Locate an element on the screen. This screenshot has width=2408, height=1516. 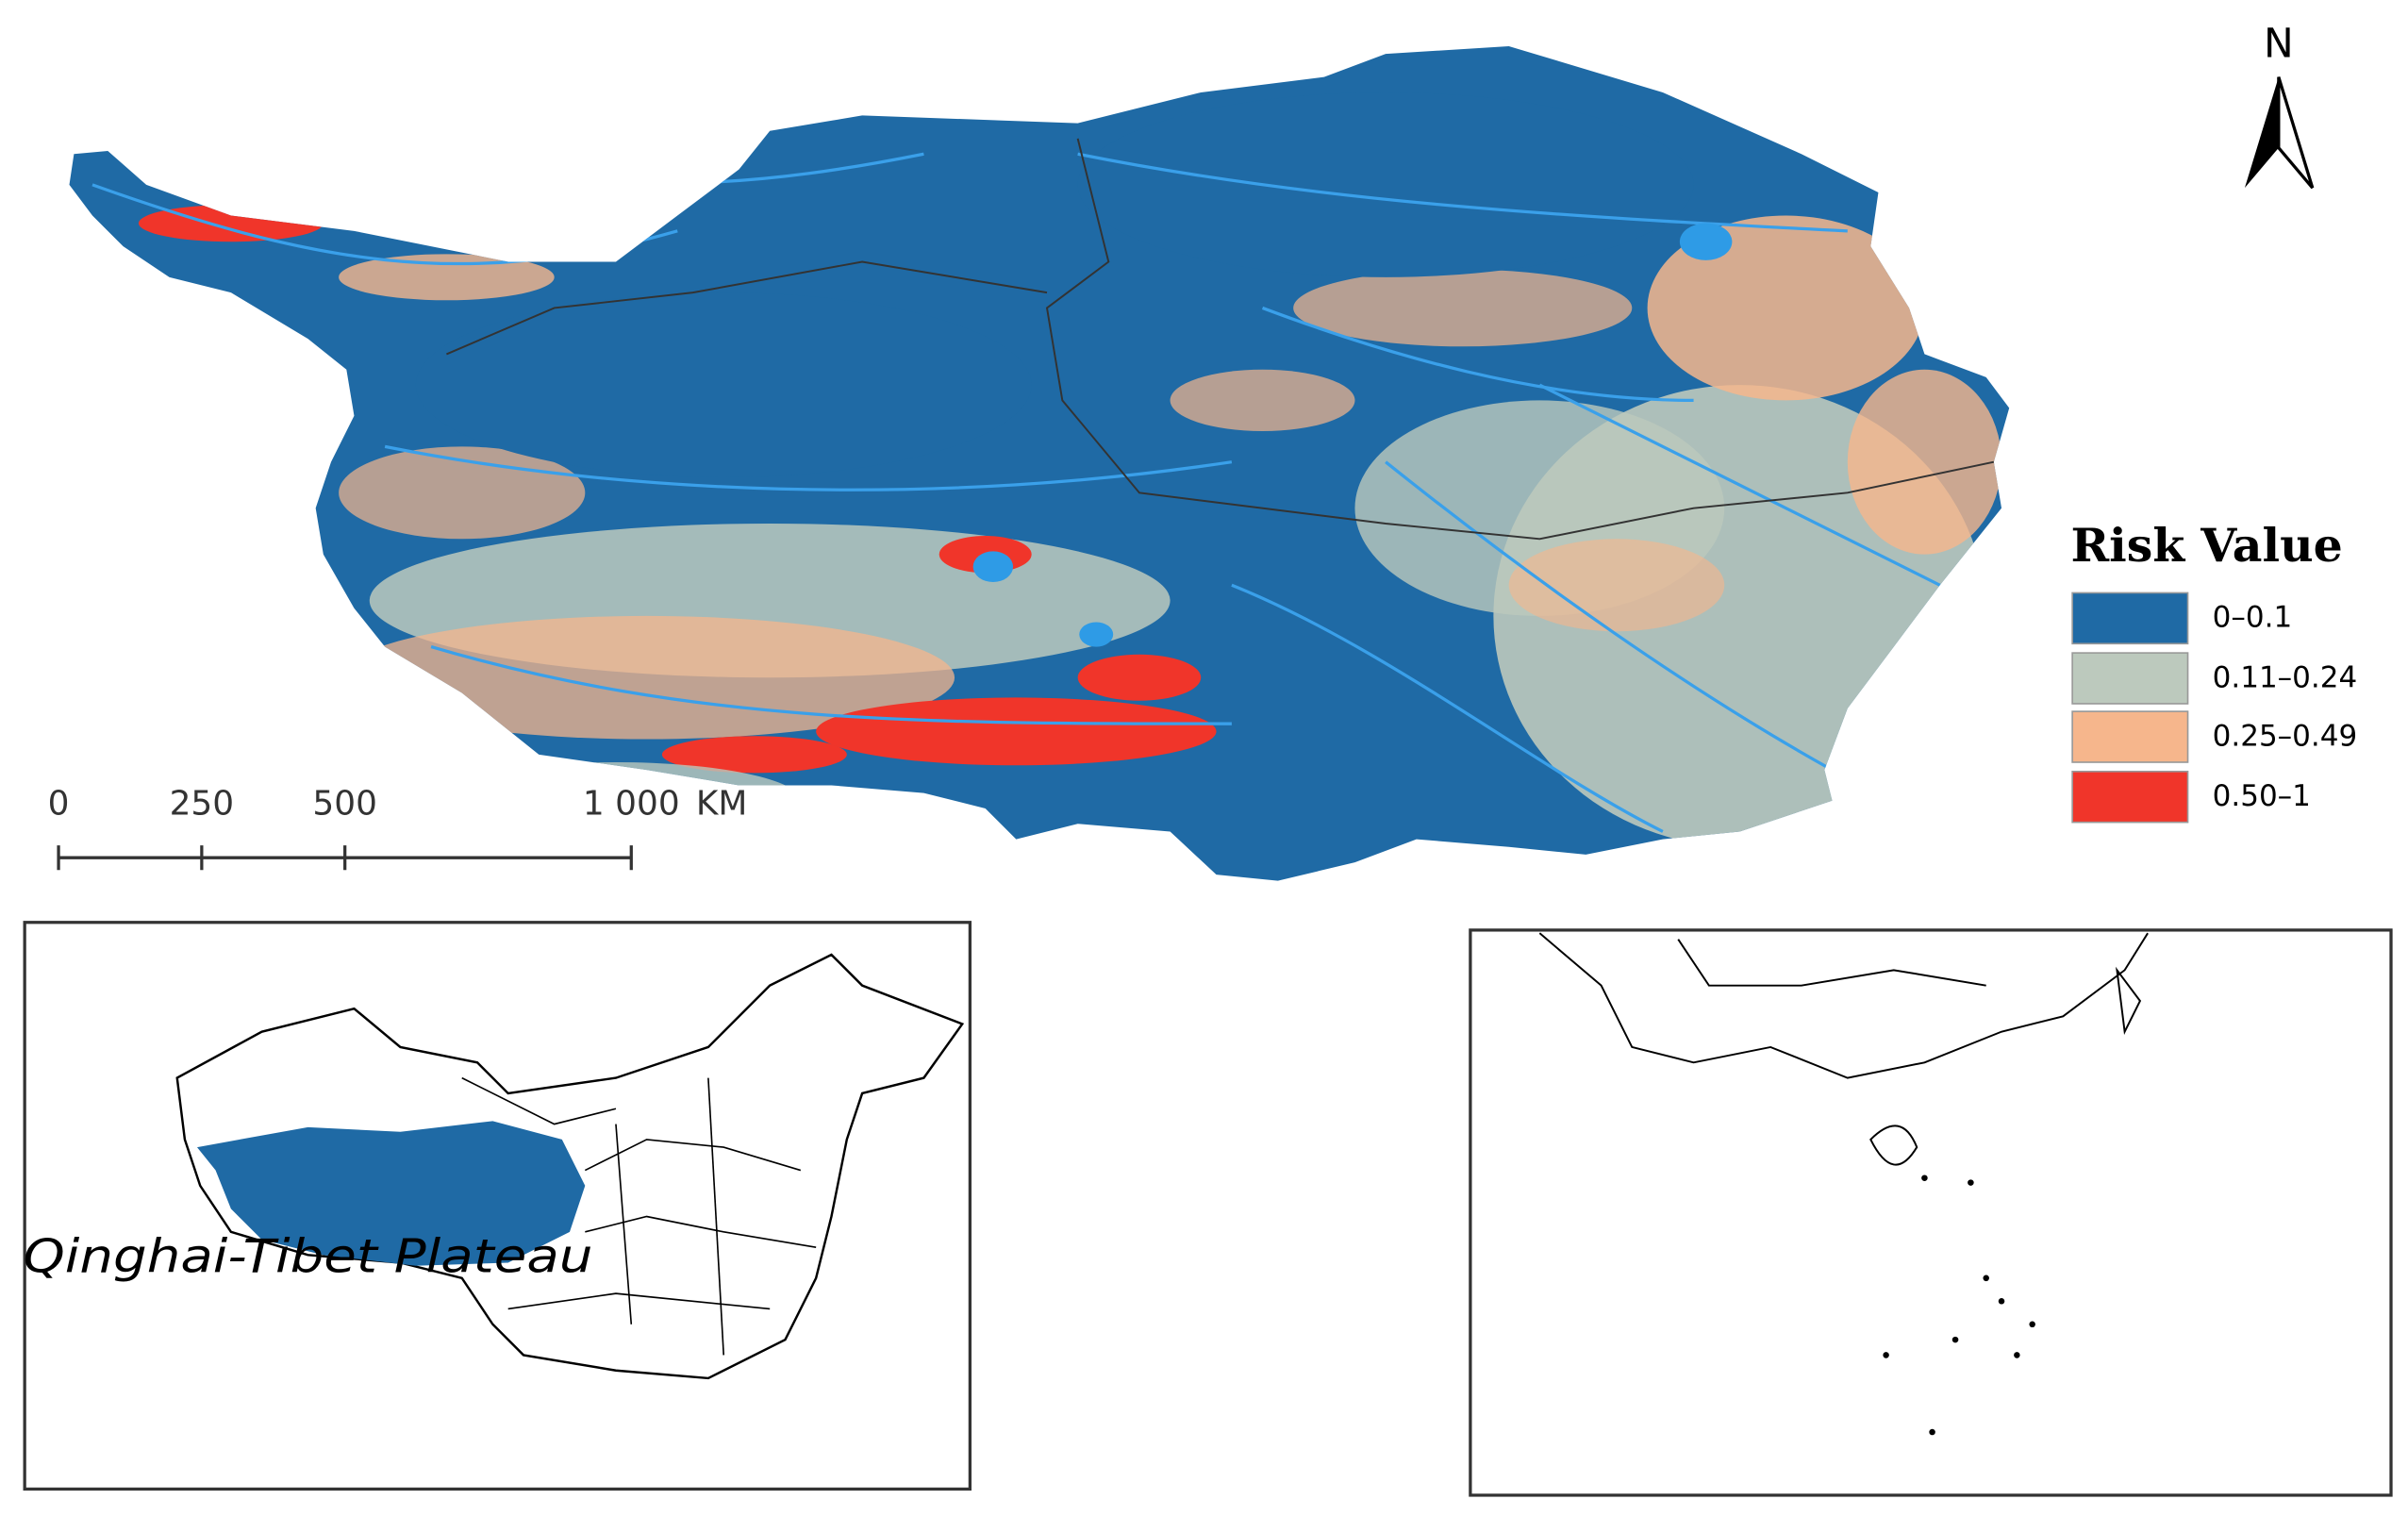
scale-label: 1 000 is located at coordinates (631, 804).